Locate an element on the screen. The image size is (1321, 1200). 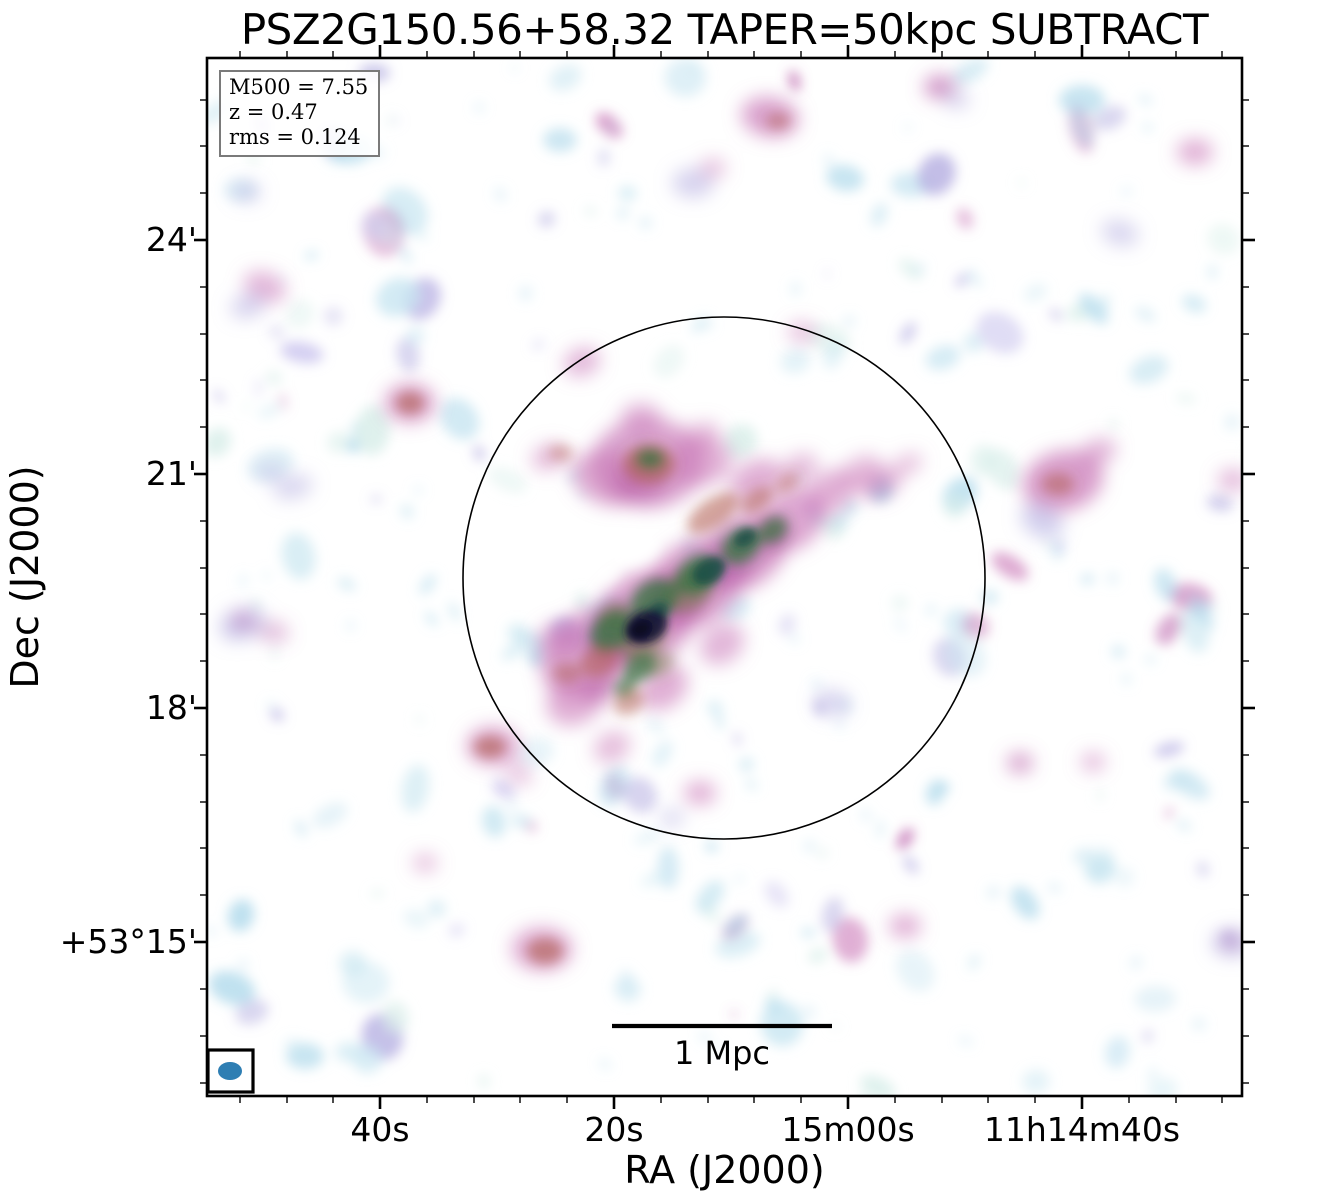
scalebar-label: 1 Mpc is located at coordinates (722, 1053).